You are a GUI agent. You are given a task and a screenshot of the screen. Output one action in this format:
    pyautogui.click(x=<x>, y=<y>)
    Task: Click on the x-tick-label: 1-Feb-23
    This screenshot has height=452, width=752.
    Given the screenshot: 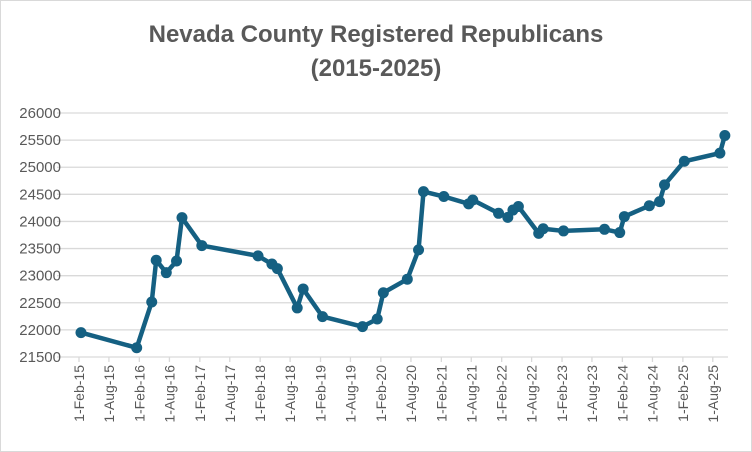 What is the action you would take?
    pyautogui.click(x=562, y=393)
    